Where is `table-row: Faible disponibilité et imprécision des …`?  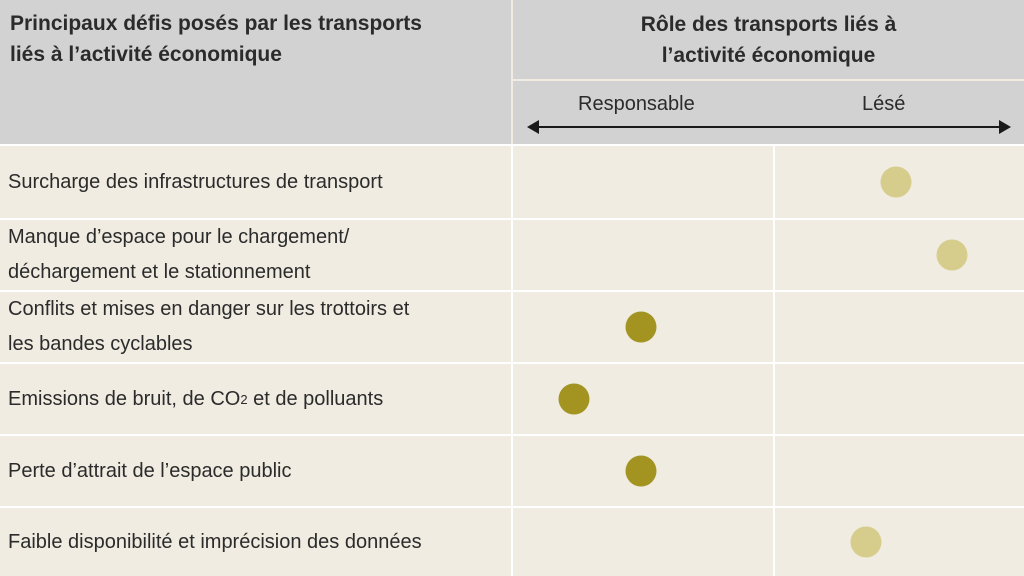
table-row: Faible disponibilité et imprécision des … is located at coordinates (512, 541).